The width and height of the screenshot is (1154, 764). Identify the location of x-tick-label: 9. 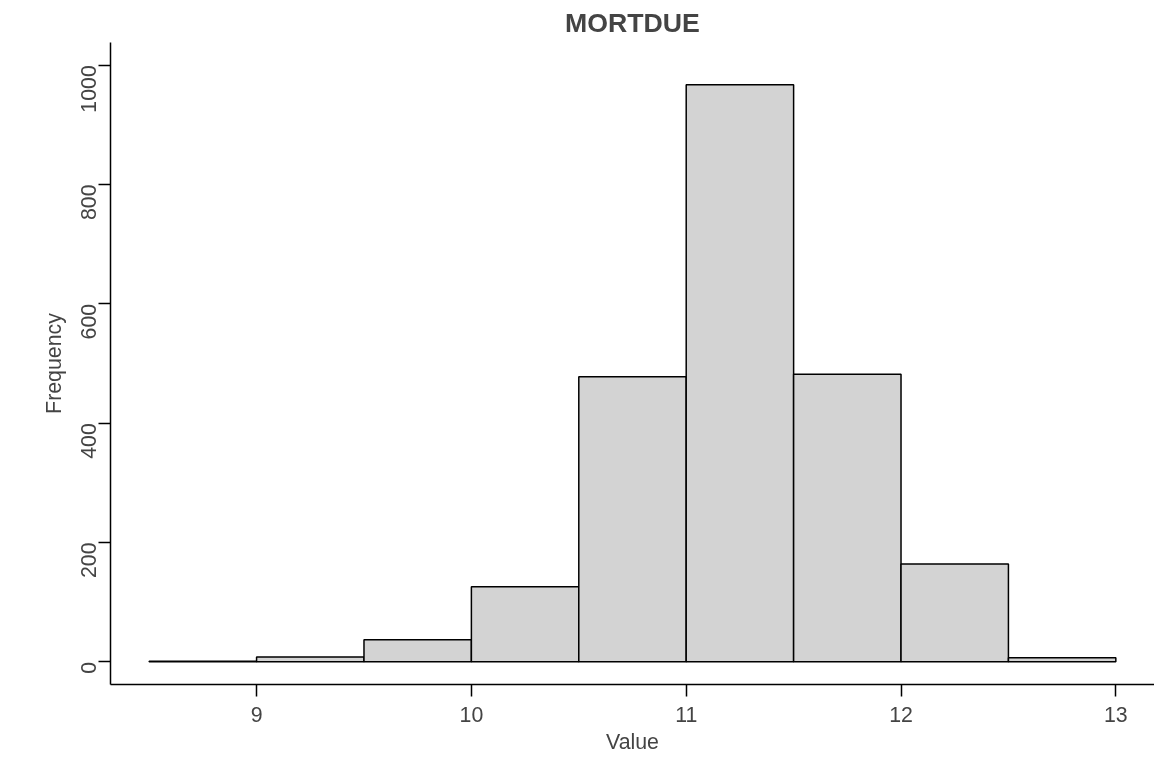
(256, 714).